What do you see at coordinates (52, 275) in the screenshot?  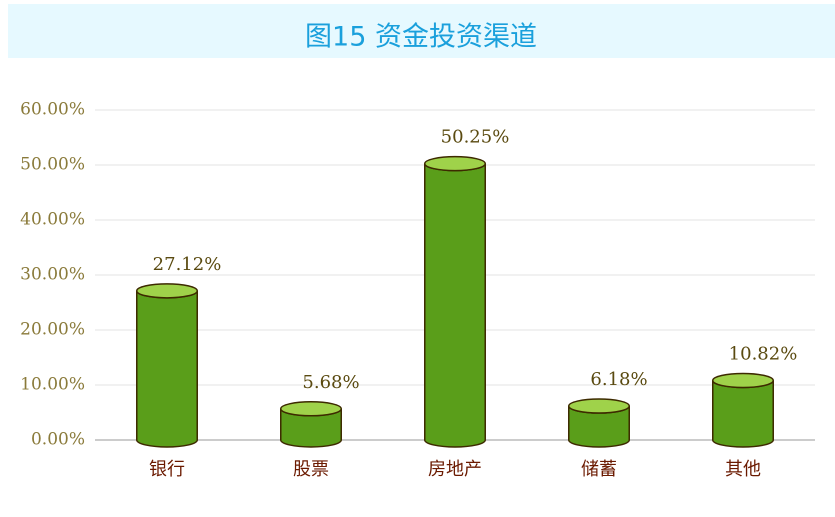 I see `y-tick-label: 30.00%` at bounding box center [52, 275].